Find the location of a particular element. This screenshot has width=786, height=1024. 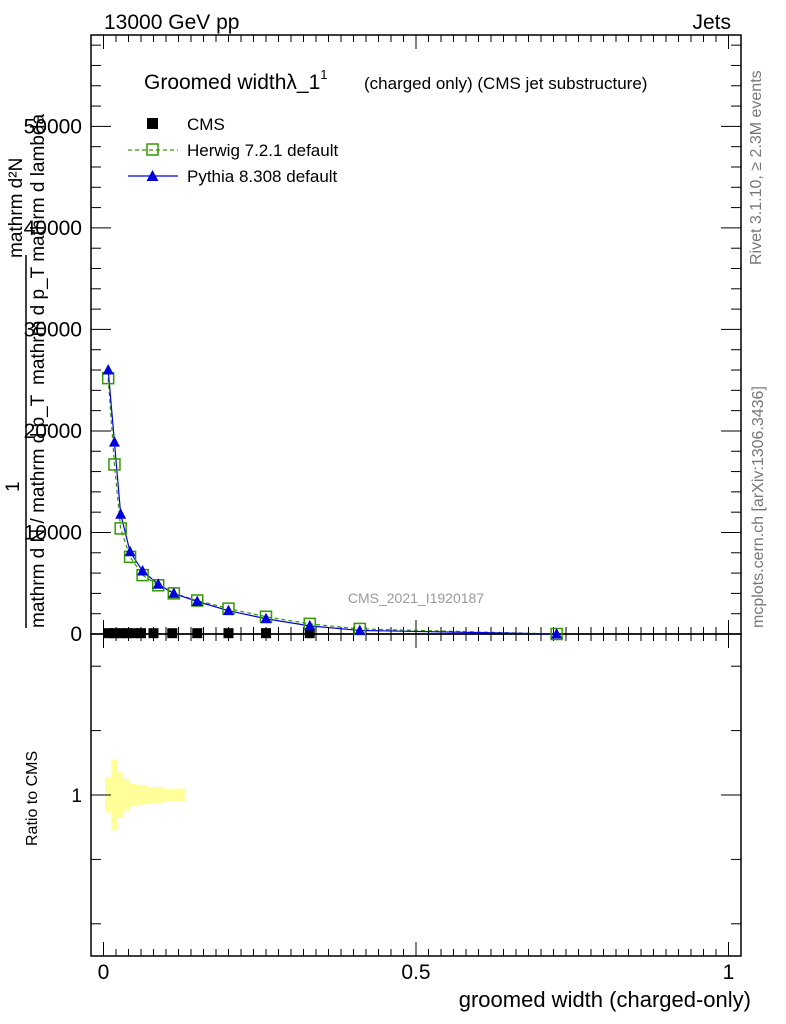

y-tick-label: 30000 is located at coordinates (53, 329).